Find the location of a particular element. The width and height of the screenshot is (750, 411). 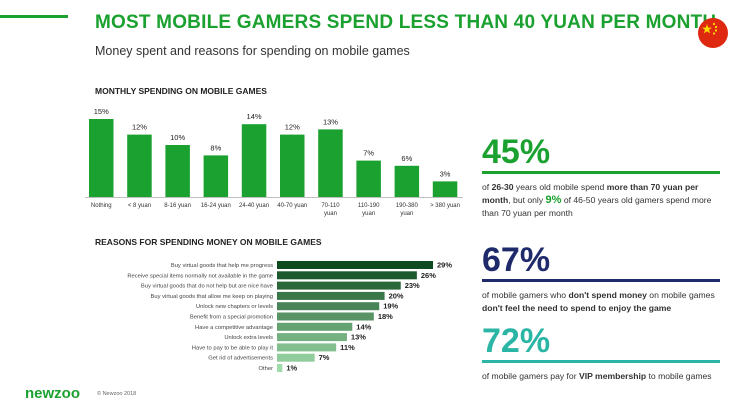

reason-bar-value-label: 11% is located at coordinates (347, 347).